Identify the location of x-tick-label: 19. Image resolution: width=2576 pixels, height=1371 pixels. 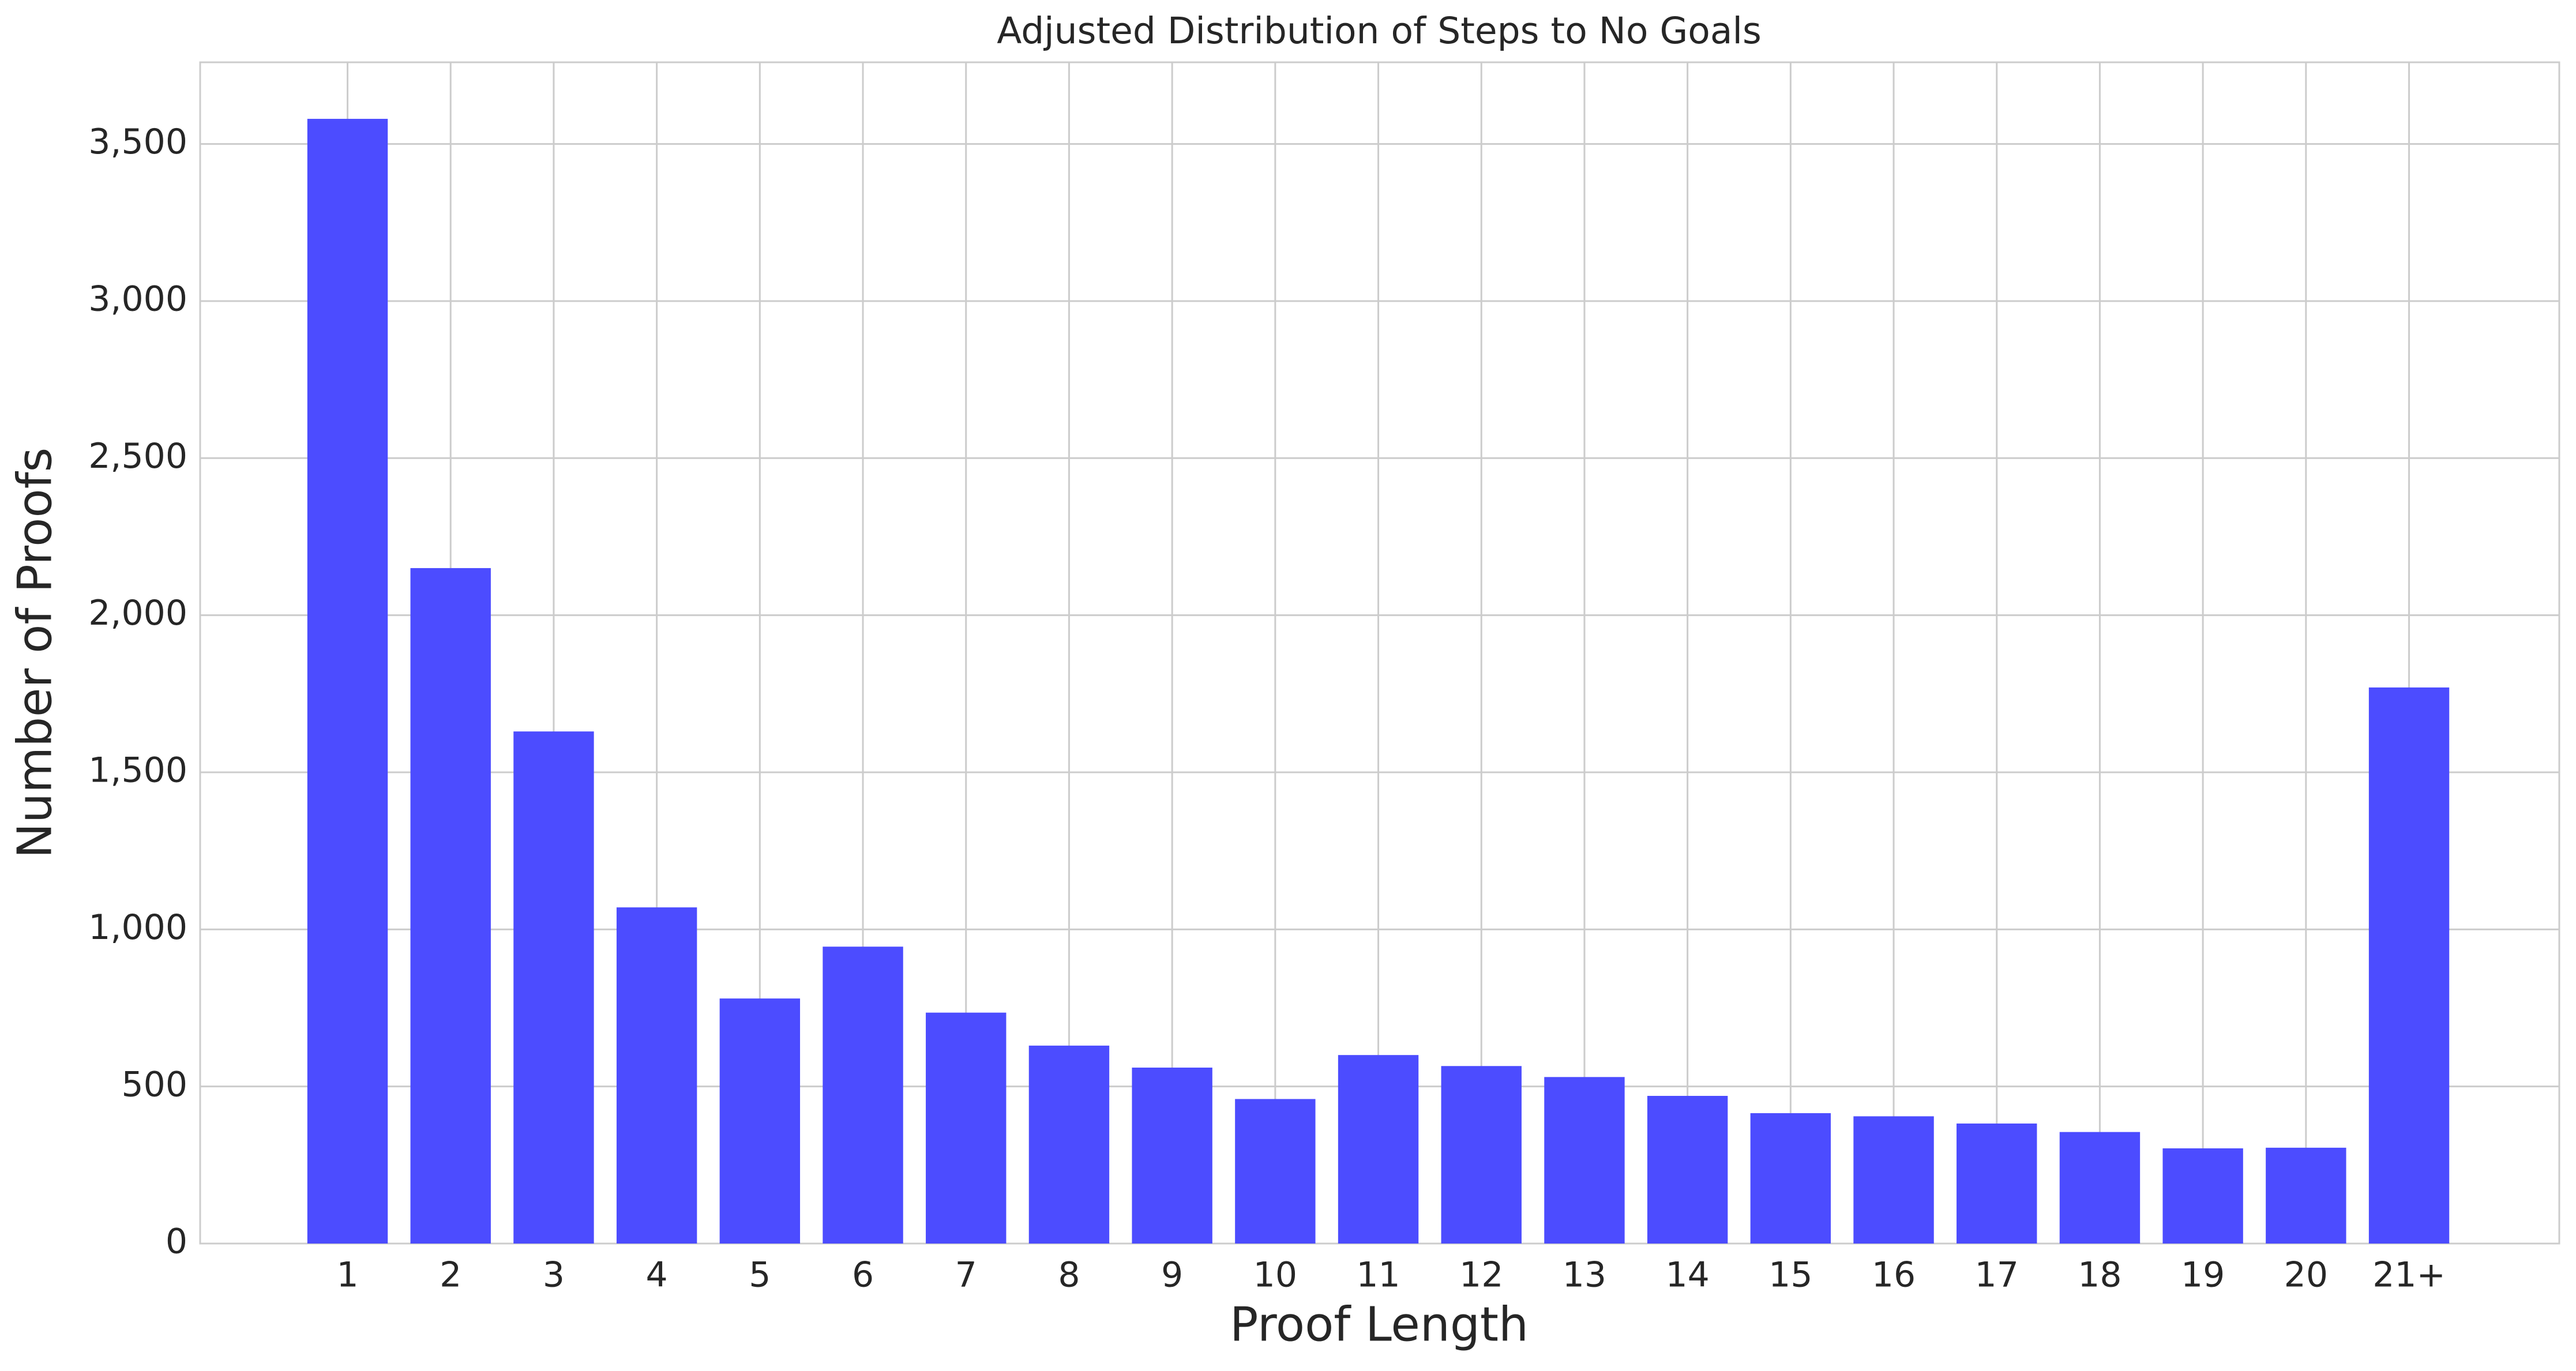
(2203, 1275).